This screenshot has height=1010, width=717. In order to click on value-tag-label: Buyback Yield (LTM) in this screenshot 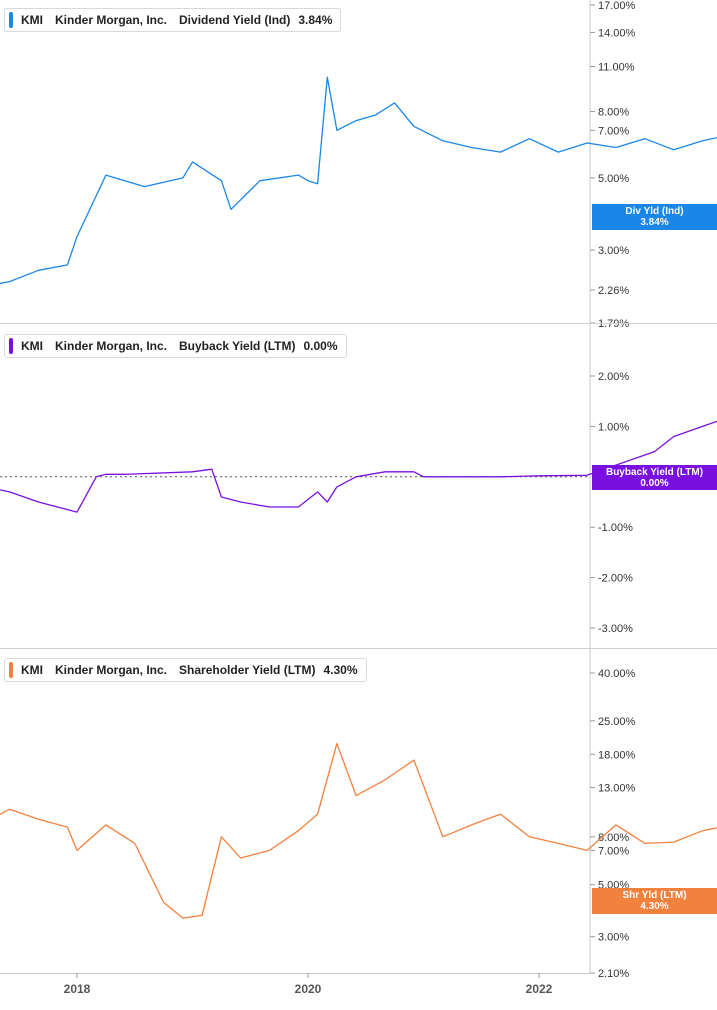, I will do `click(654, 472)`.